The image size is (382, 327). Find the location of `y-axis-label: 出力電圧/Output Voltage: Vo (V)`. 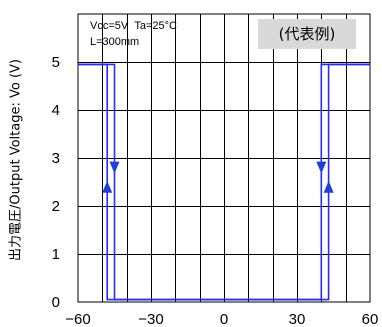

y-axis-label: 出力電圧/Output Voltage: Vo (V) is located at coordinates (16, 160).